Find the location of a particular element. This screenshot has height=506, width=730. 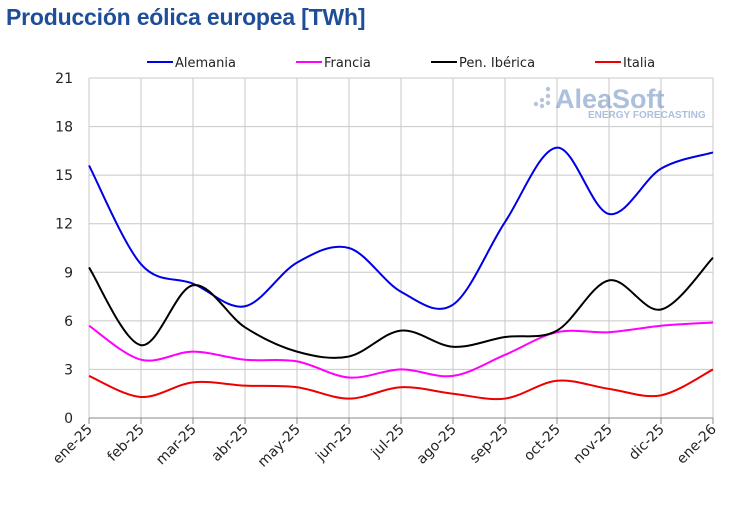

y-tick-label: 12 is located at coordinates (64, 225).